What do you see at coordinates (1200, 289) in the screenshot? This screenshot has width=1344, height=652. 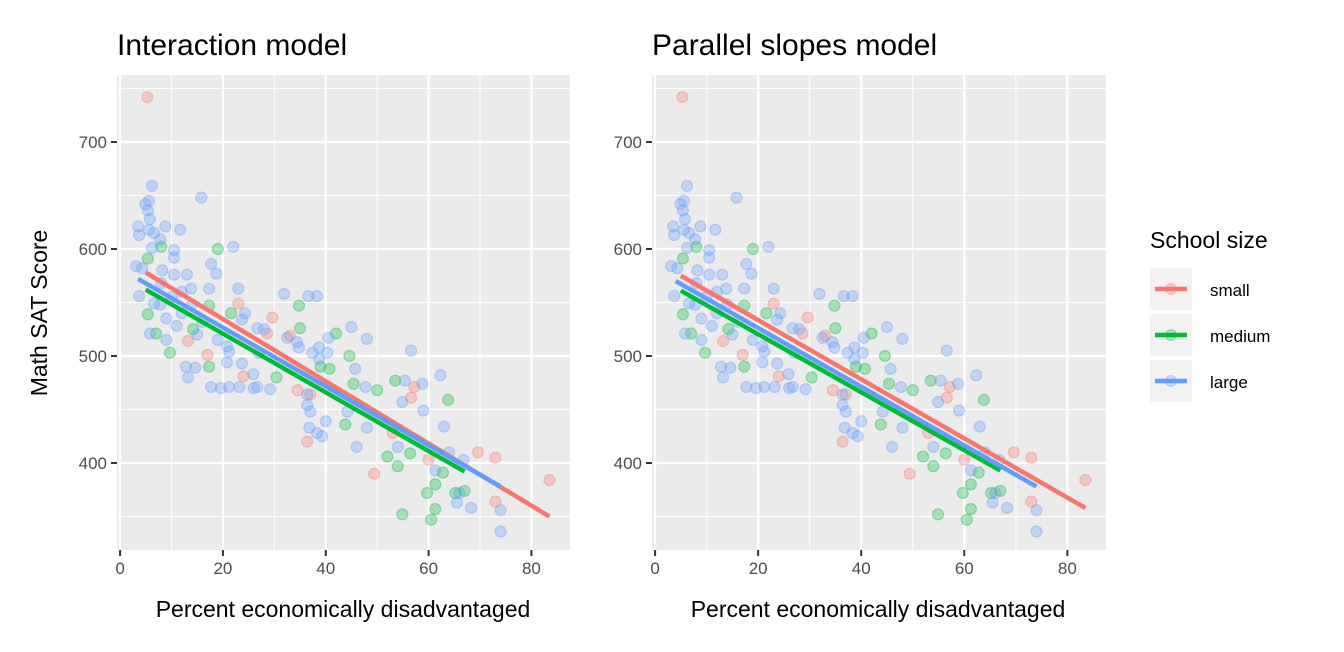 I see `legend-item-small: small` at bounding box center [1200, 289].